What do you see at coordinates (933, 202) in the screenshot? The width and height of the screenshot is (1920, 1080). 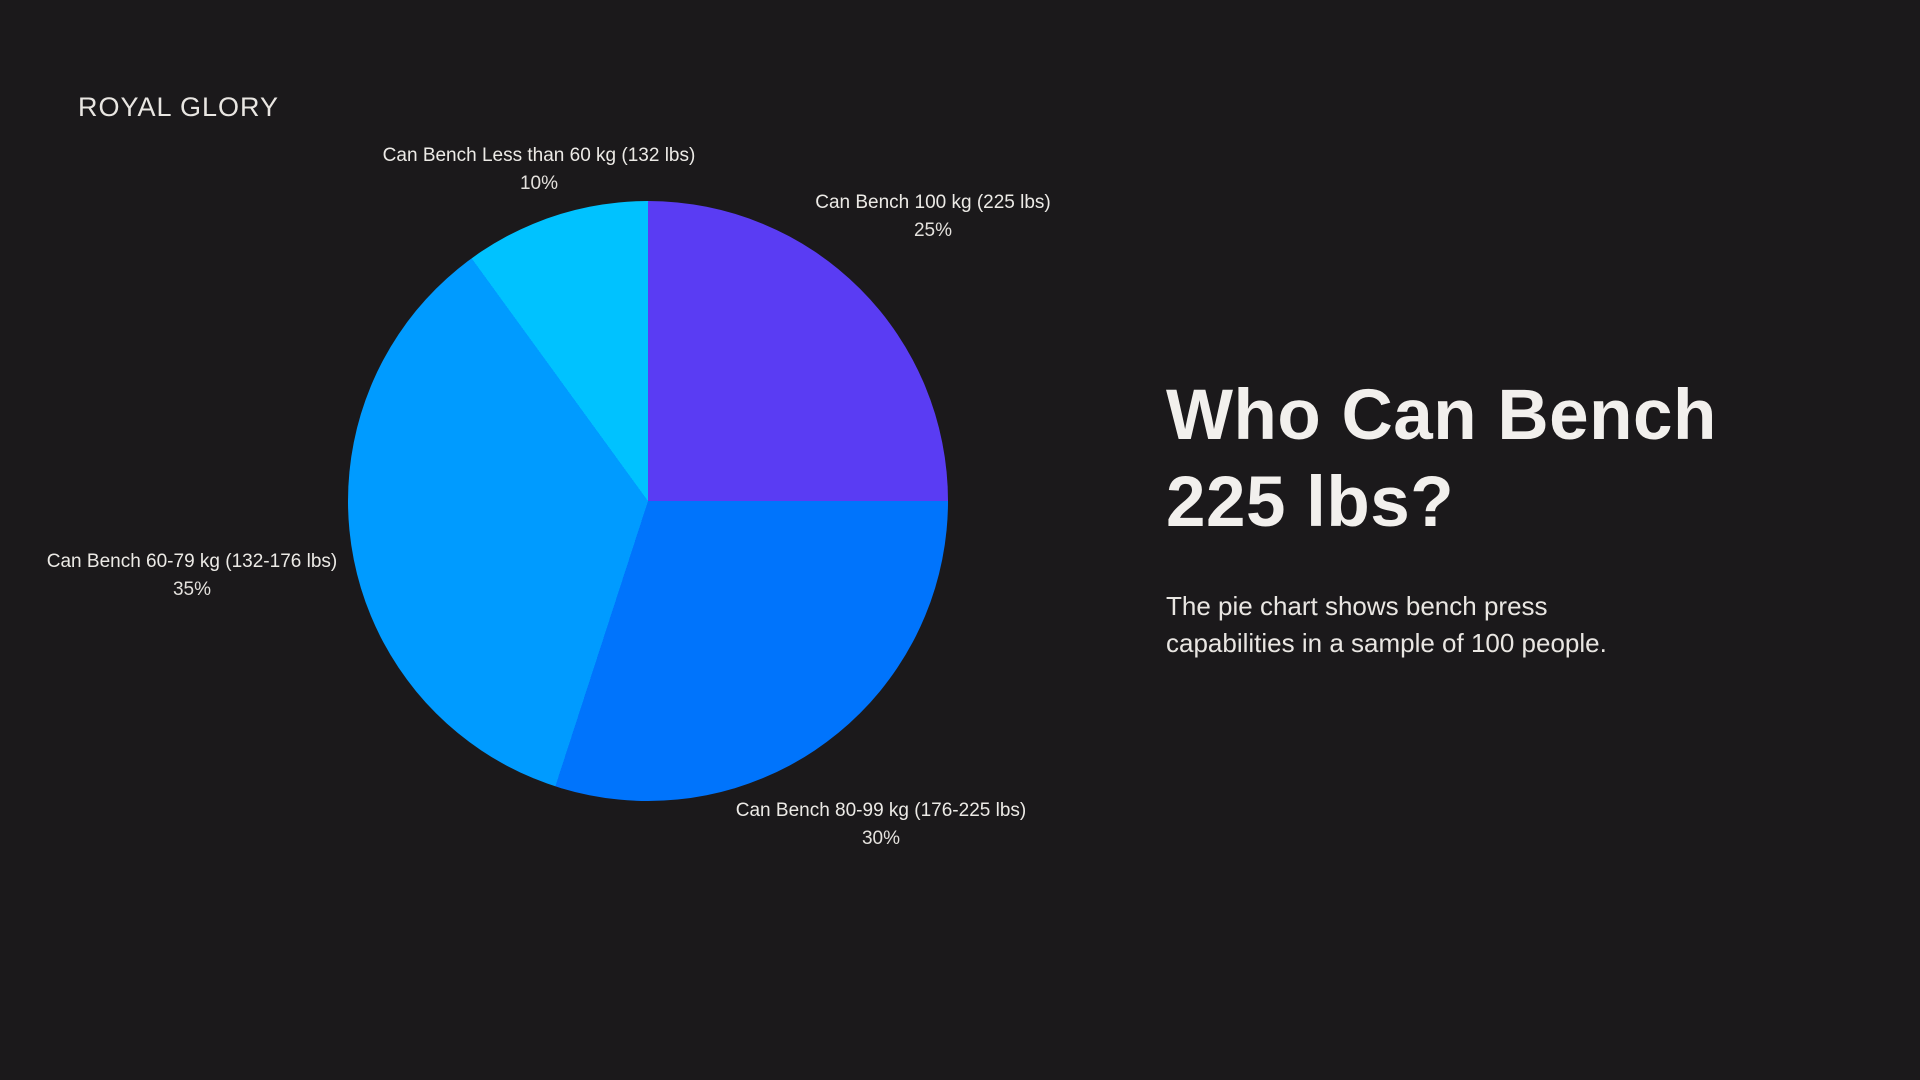 I see `pie-label-text: Can Bench 100 kg (225 lbs)` at bounding box center [933, 202].